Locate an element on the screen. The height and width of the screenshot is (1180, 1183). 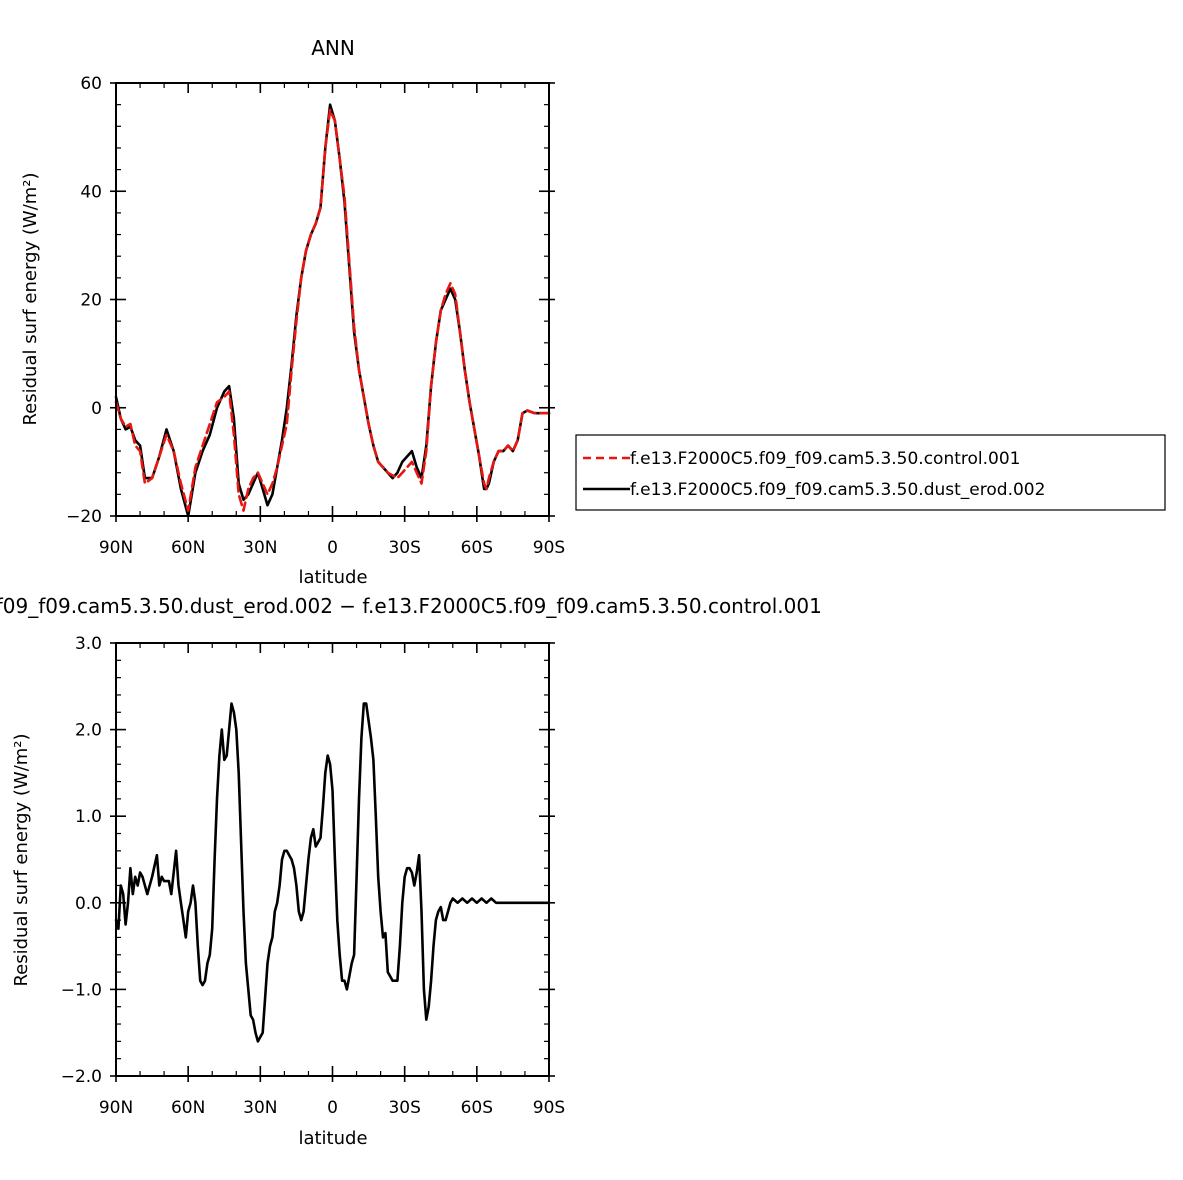
bottom-plot-frame is located at coordinates (332, 859).